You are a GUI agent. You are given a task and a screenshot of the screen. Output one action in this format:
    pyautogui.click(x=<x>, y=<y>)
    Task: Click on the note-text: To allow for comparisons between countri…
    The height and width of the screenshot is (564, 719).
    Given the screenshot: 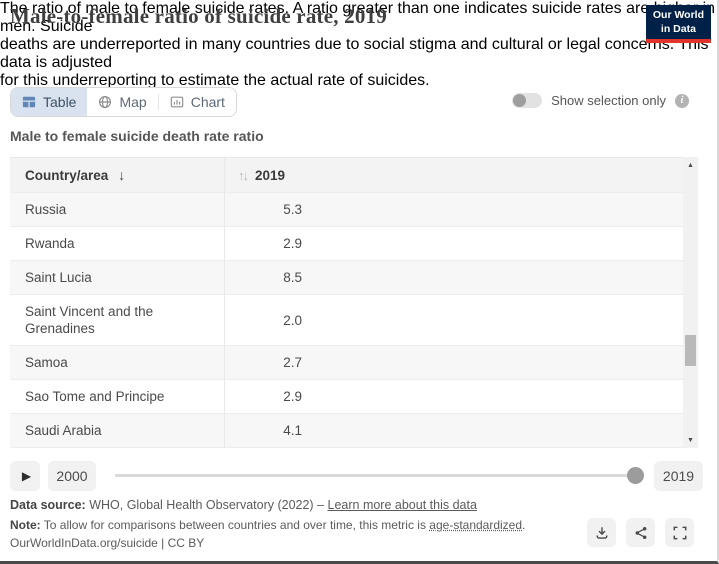 What is the action you would take?
    pyautogui.click(x=235, y=525)
    